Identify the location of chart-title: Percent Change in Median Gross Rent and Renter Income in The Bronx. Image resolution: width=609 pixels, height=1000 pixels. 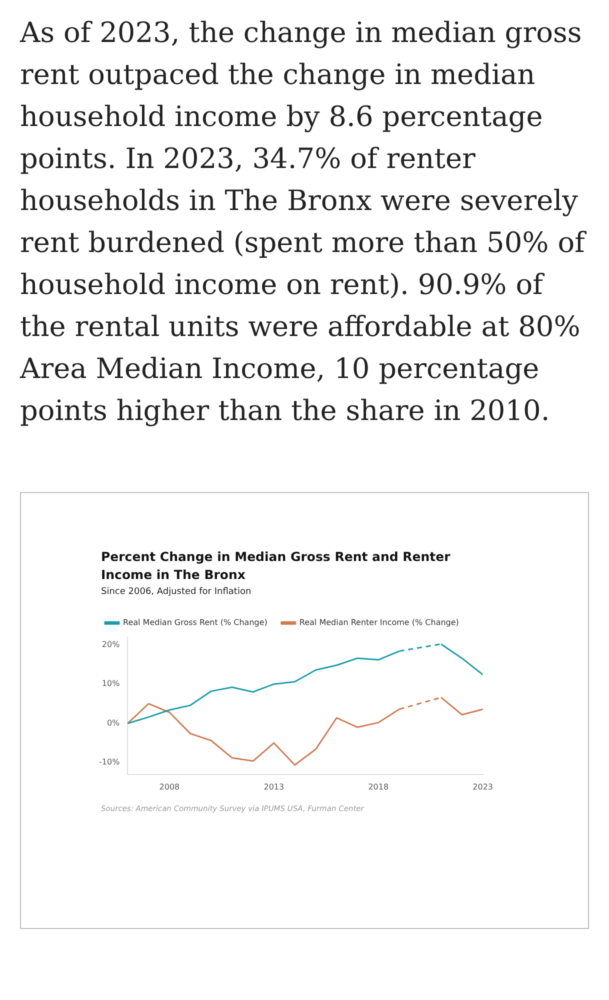
(276, 566).